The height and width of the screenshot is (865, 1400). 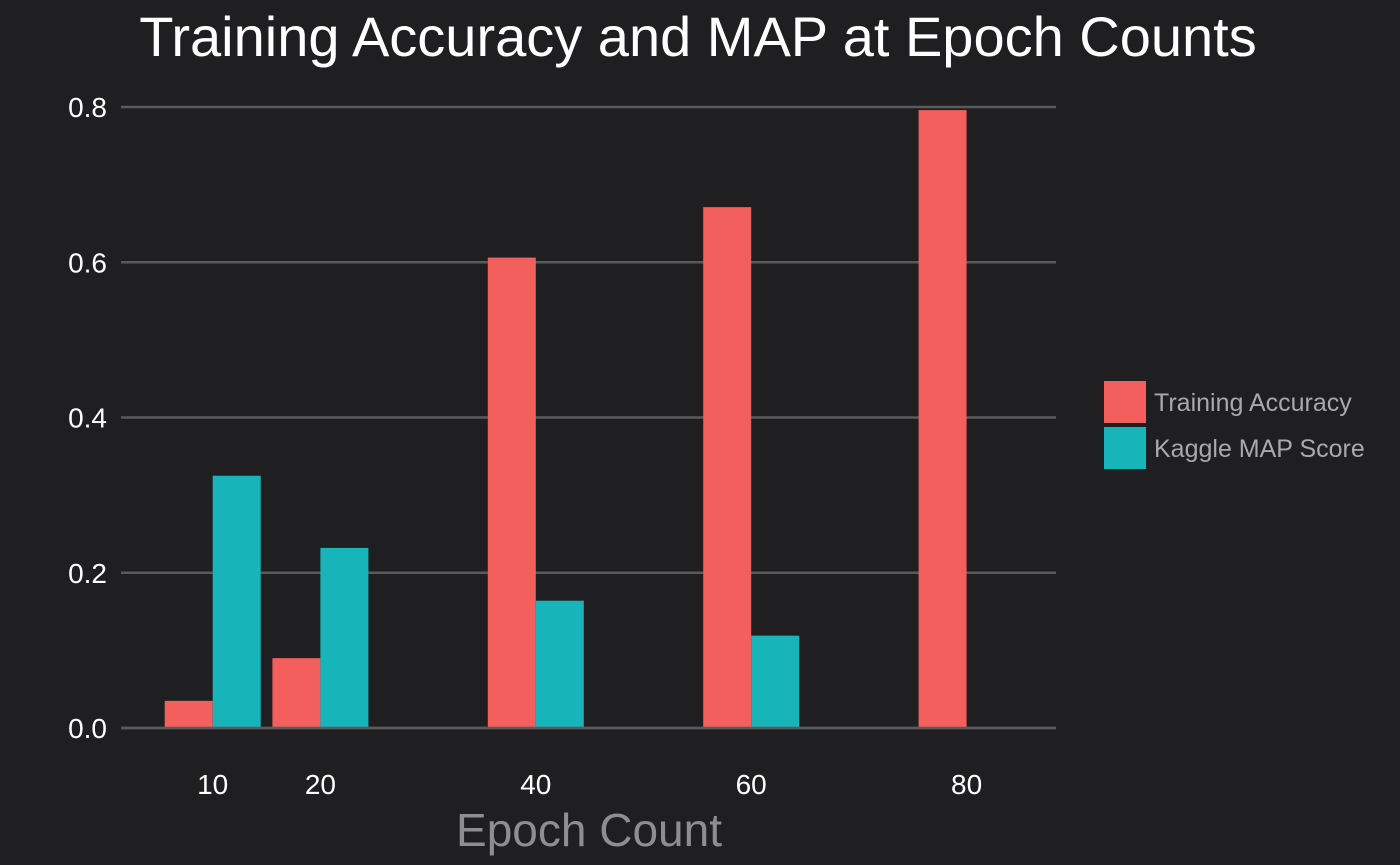 What do you see at coordinates (751, 784) in the screenshot?
I see `x-tick-label: 60` at bounding box center [751, 784].